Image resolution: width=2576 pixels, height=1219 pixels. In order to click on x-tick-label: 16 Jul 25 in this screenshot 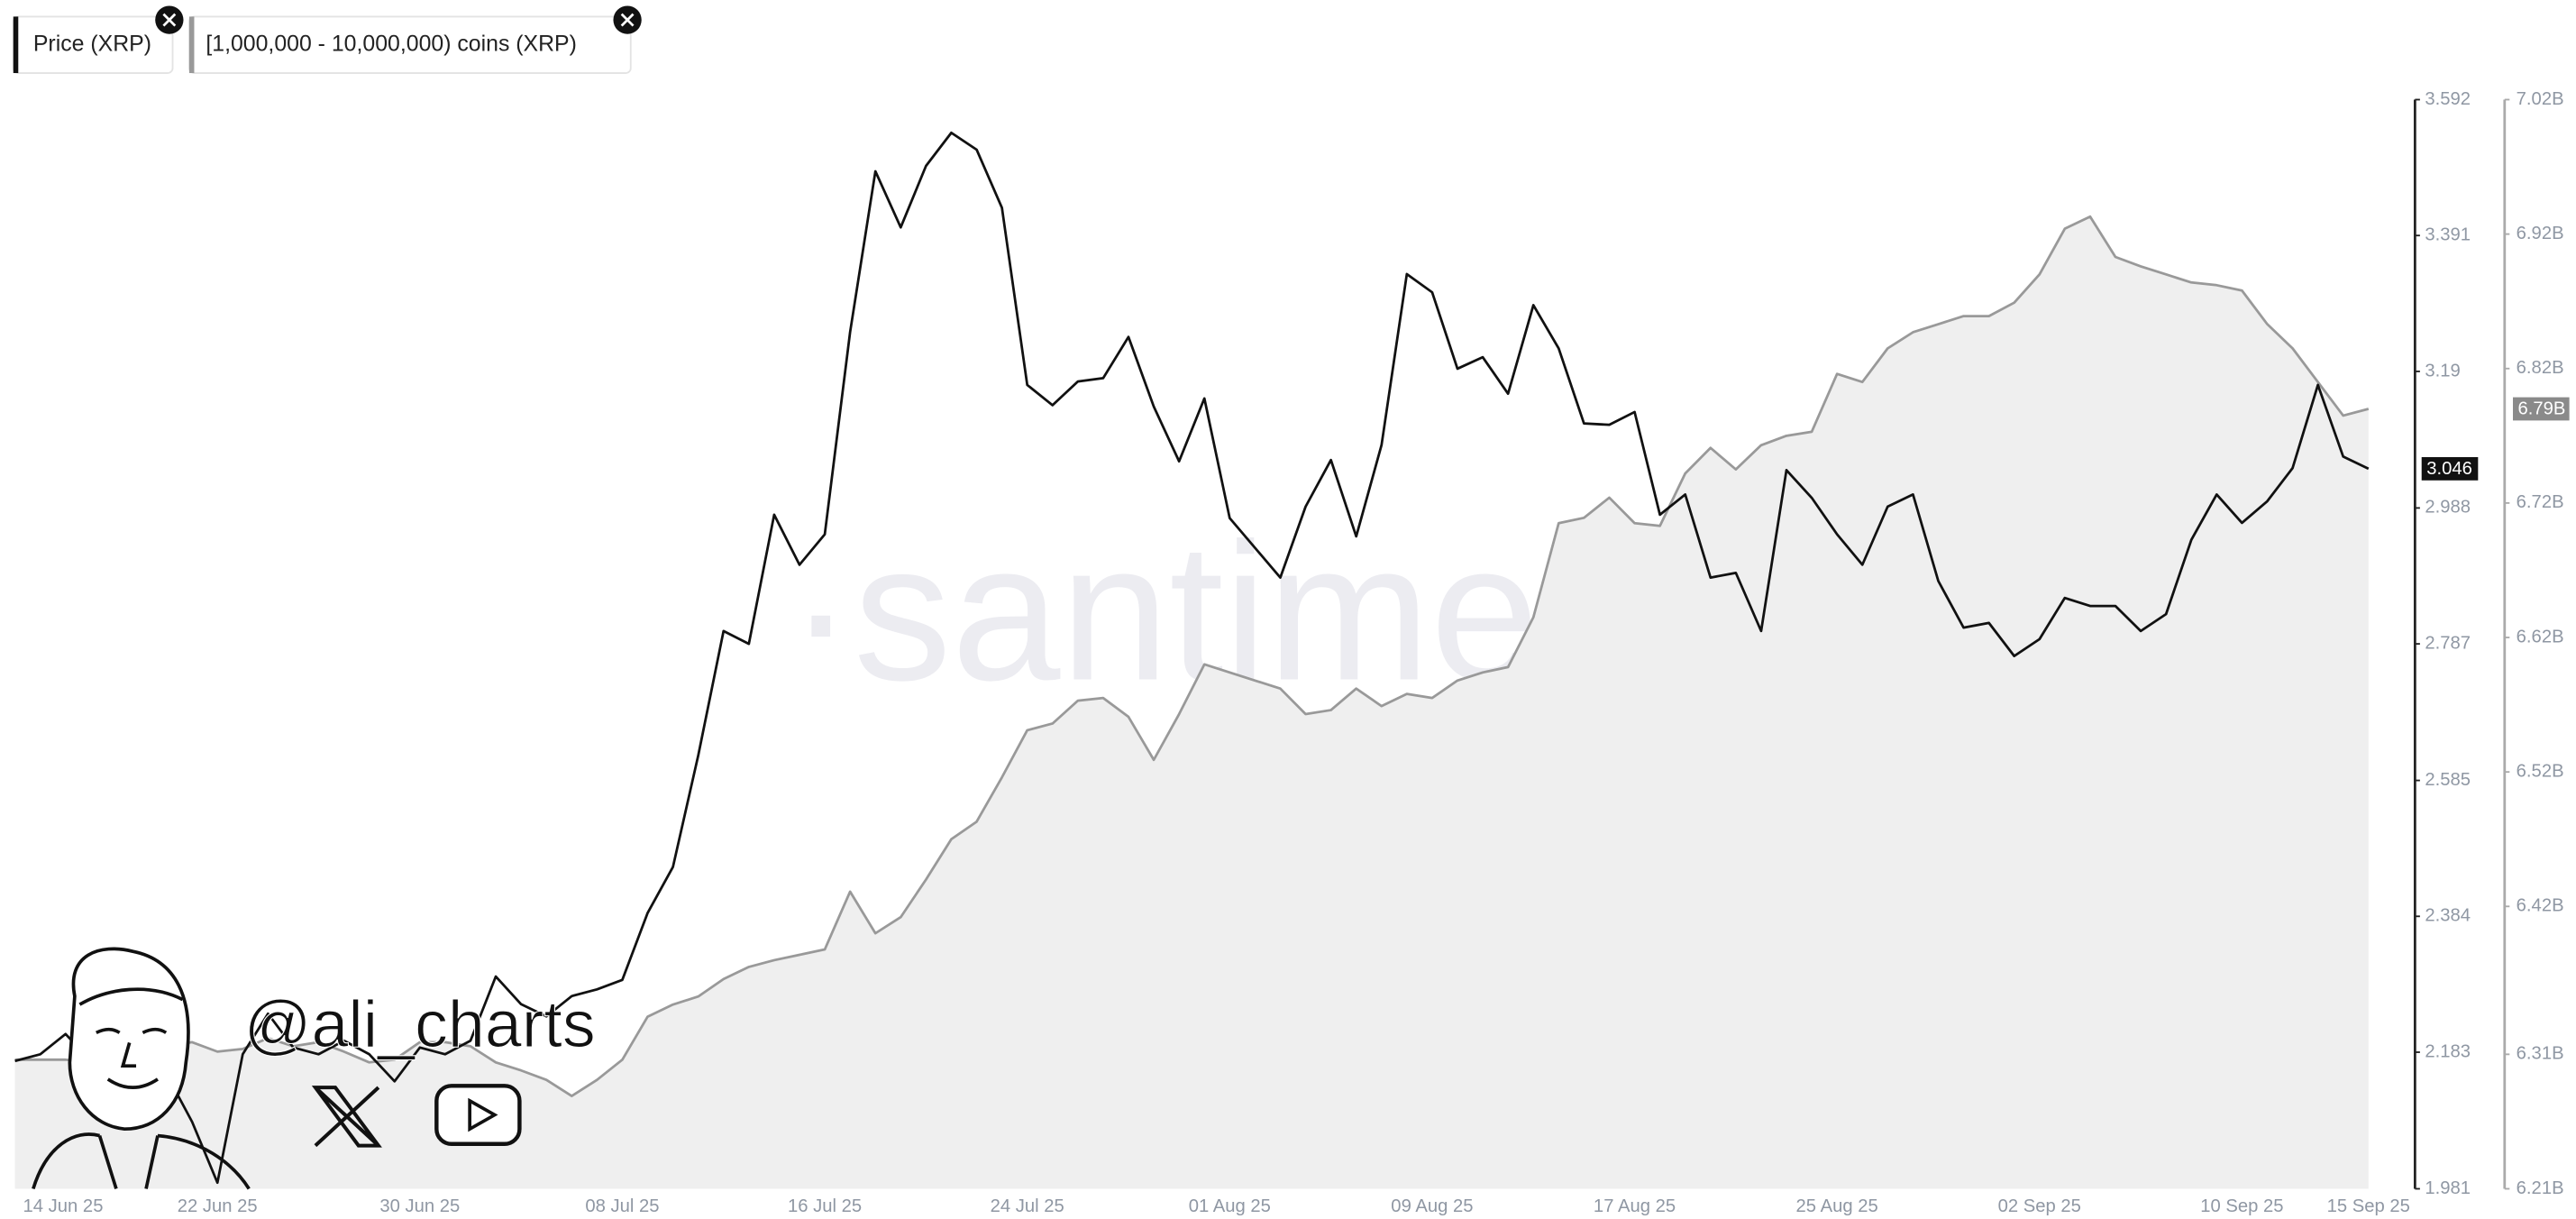, I will do `click(825, 1206)`.